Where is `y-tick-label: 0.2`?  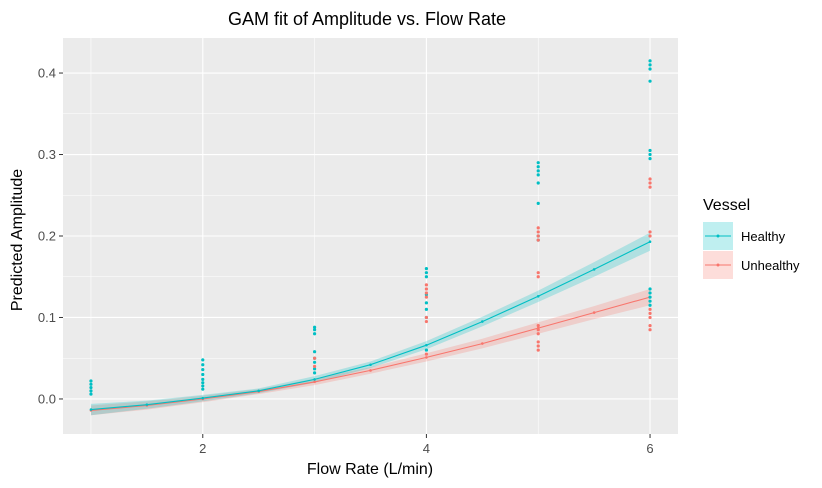 y-tick-label: 0.2 is located at coordinates (47, 236).